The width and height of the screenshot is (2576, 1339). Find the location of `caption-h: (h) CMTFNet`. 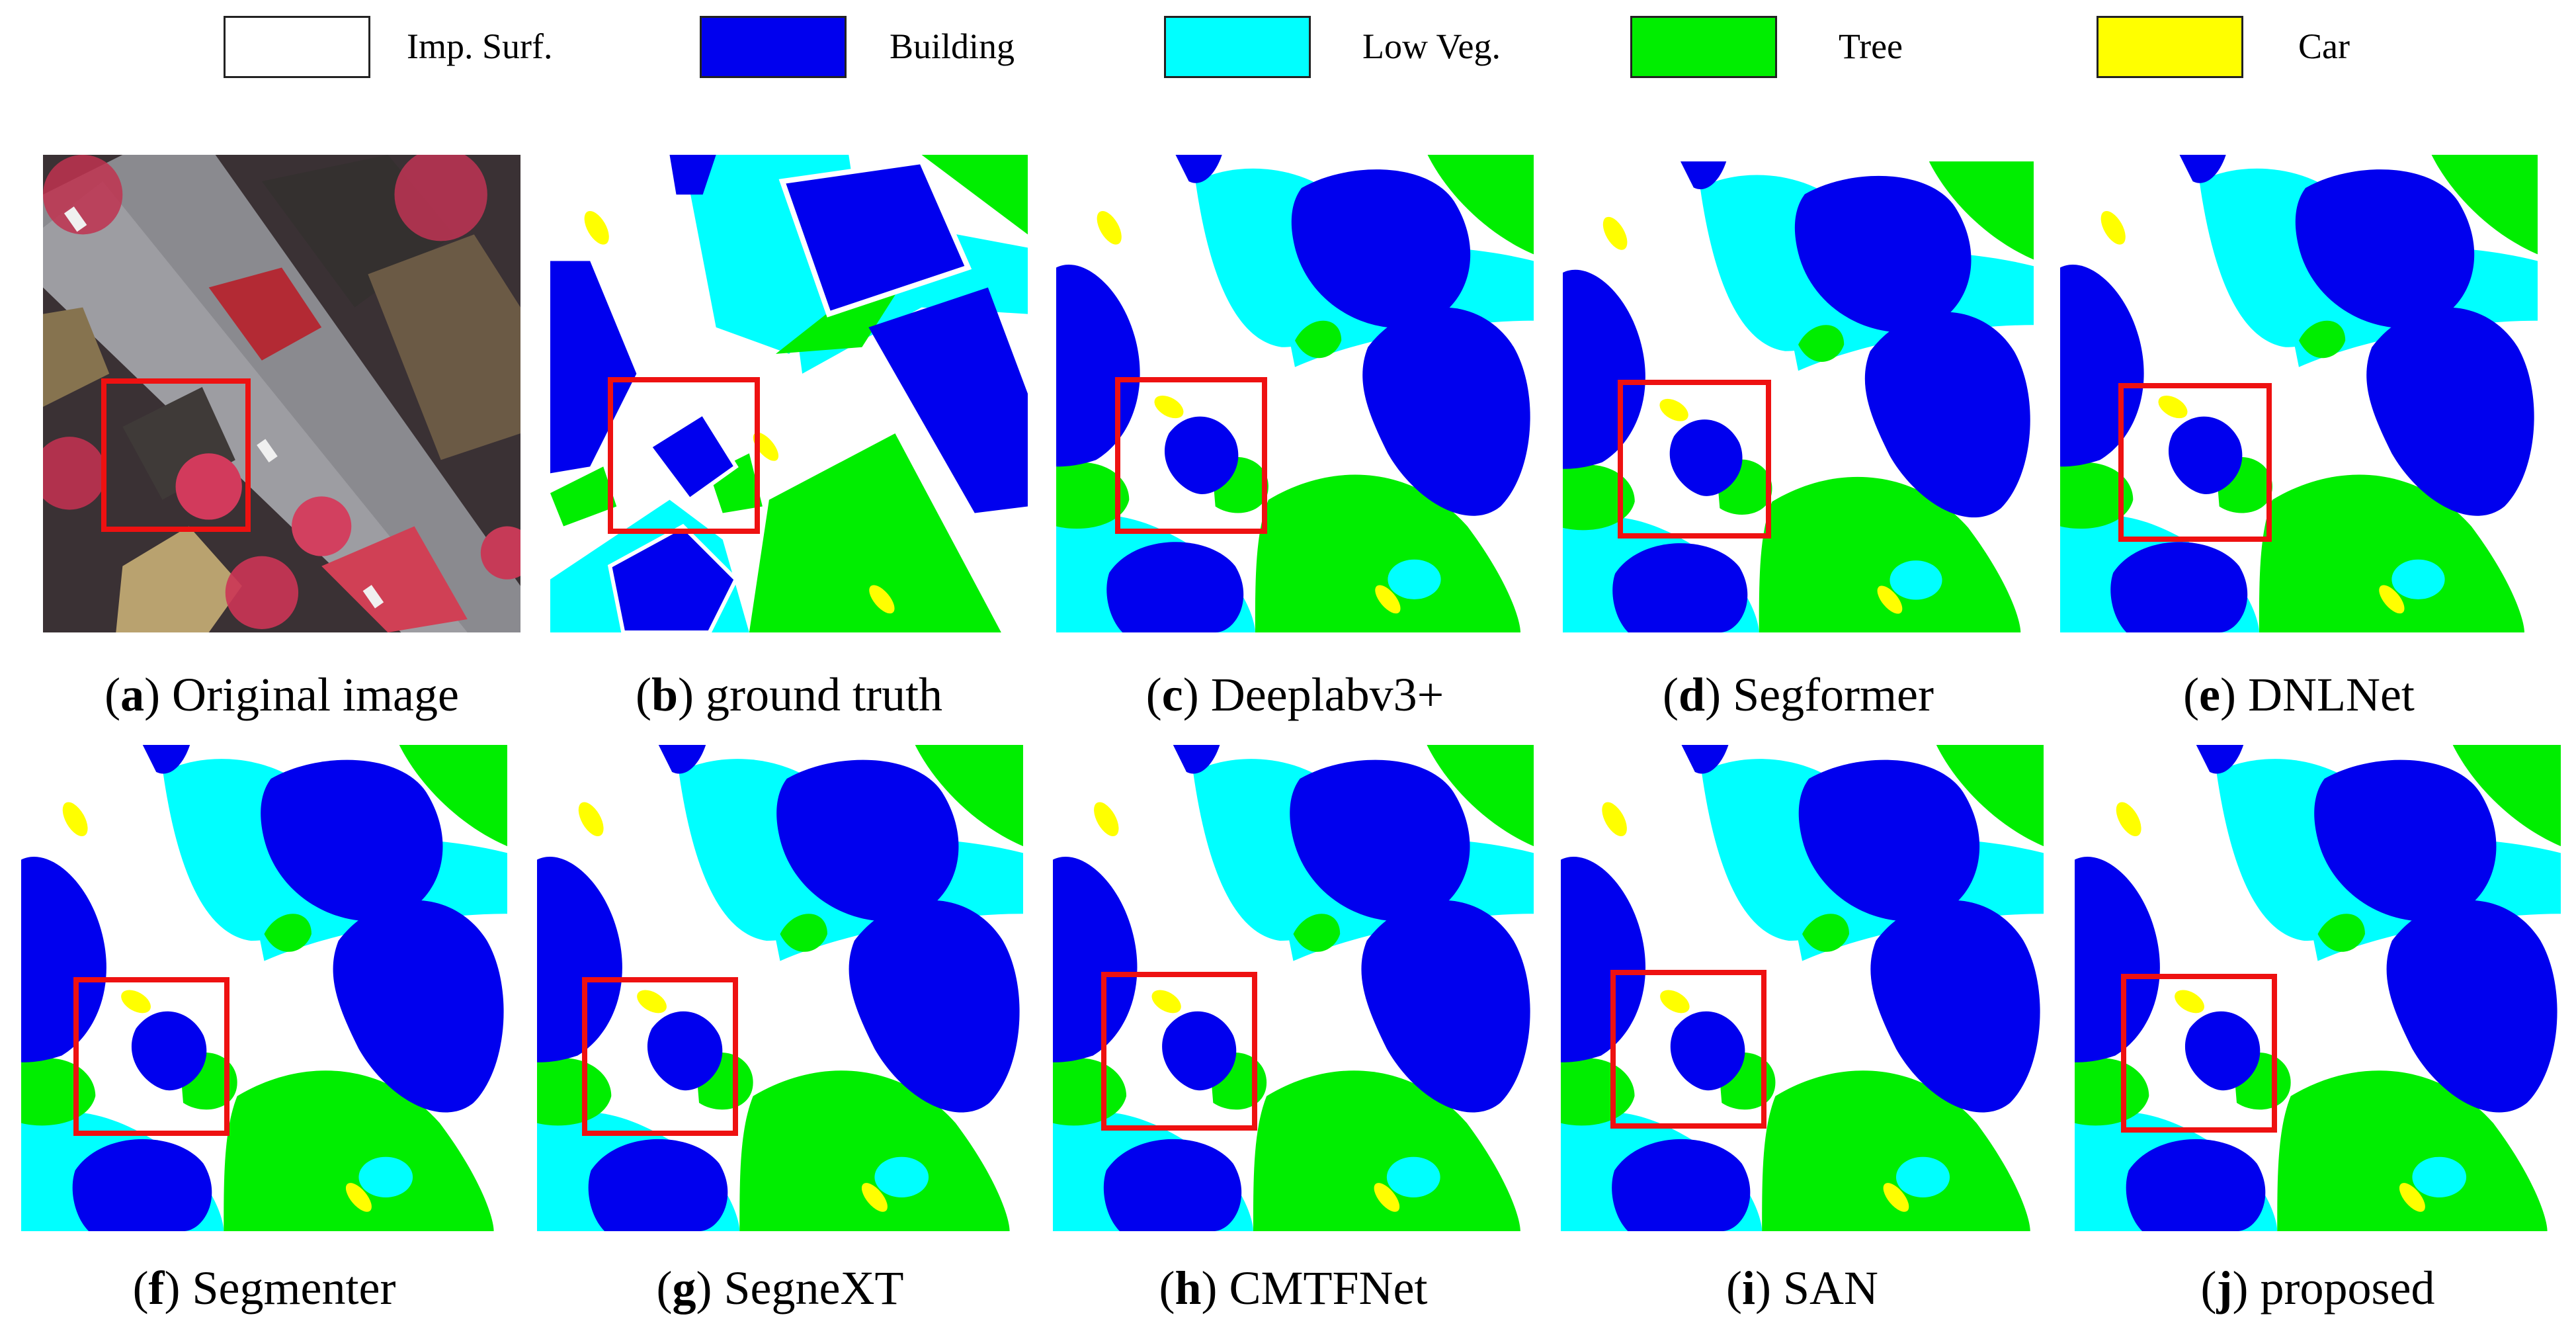

caption-h: (h) CMTFNet is located at coordinates (1293, 1288).